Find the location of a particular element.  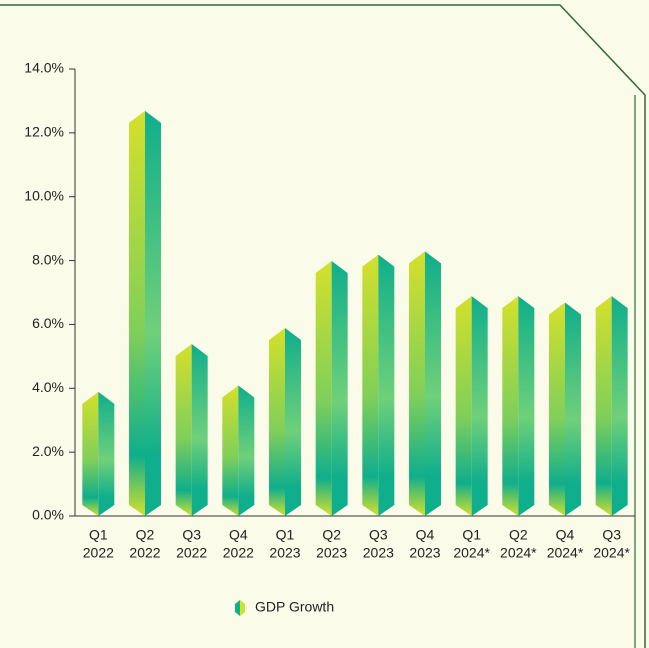

y-tick-label: 12.0% is located at coordinates (44, 132).